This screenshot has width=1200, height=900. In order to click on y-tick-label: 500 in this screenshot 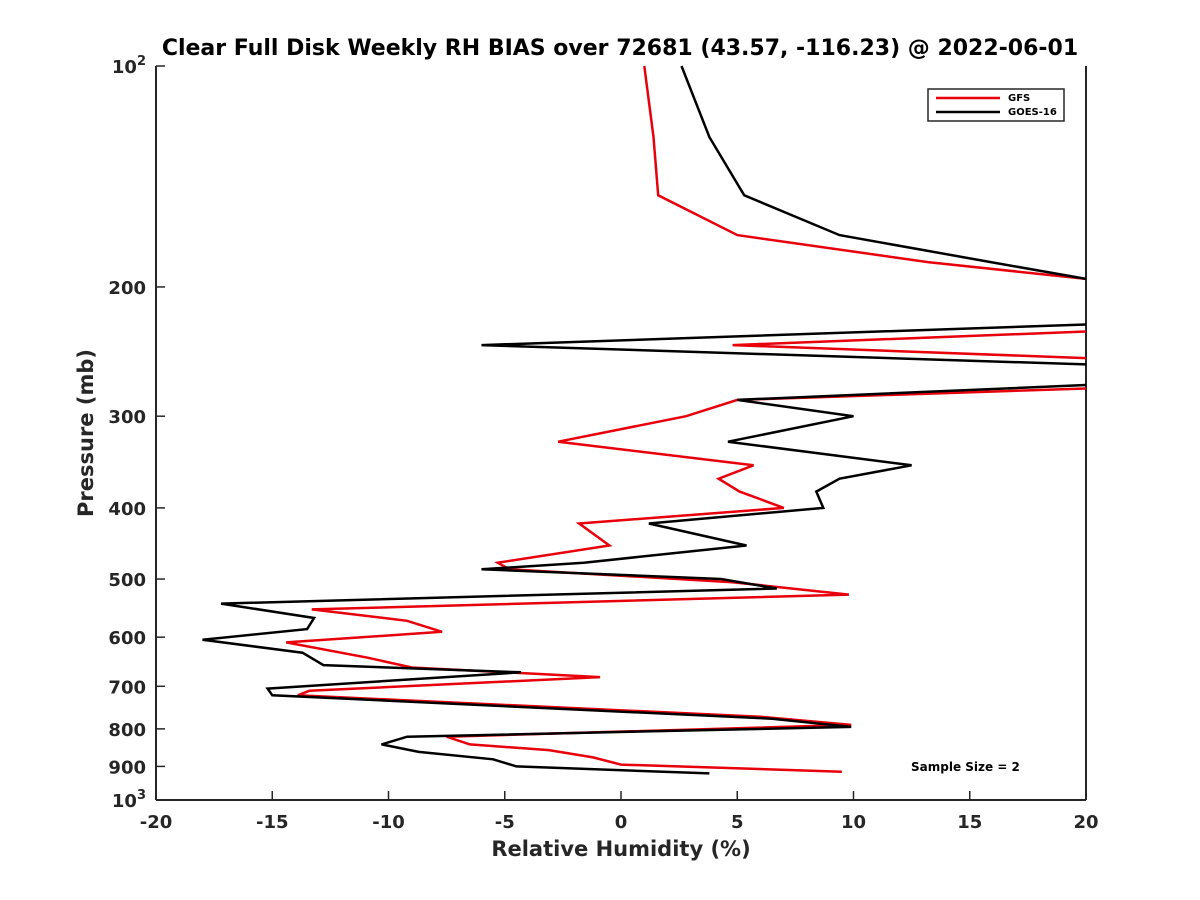, I will do `click(127, 580)`.